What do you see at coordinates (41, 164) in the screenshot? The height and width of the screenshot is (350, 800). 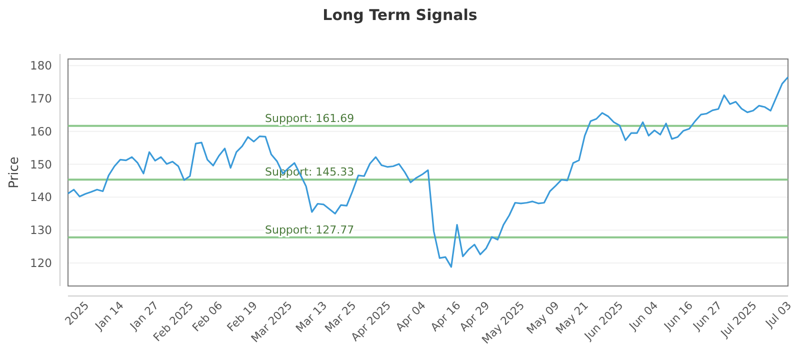 I see `y-tick-label: 150` at bounding box center [41, 164].